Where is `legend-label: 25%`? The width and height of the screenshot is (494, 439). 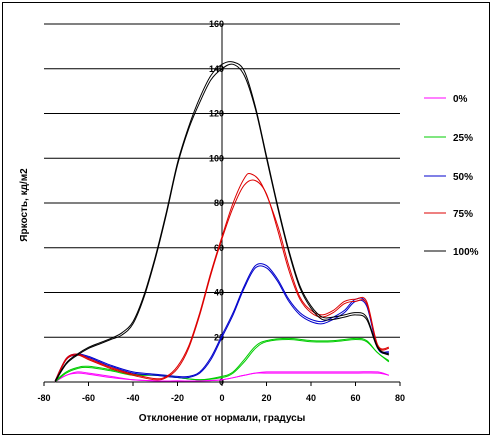
legend-label: 25% is located at coordinates (463, 138).